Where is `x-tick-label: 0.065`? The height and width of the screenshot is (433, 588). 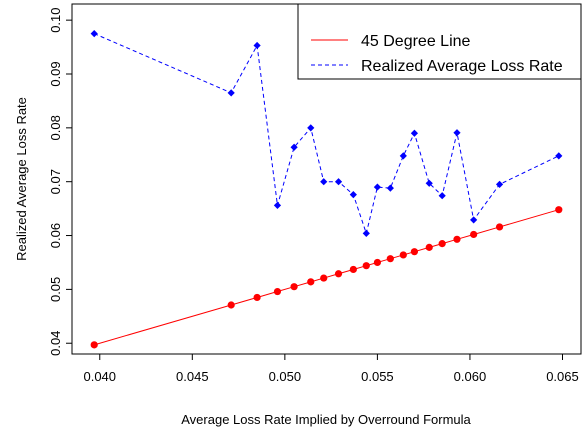
x-tick-label: 0.065 is located at coordinates (562, 376).